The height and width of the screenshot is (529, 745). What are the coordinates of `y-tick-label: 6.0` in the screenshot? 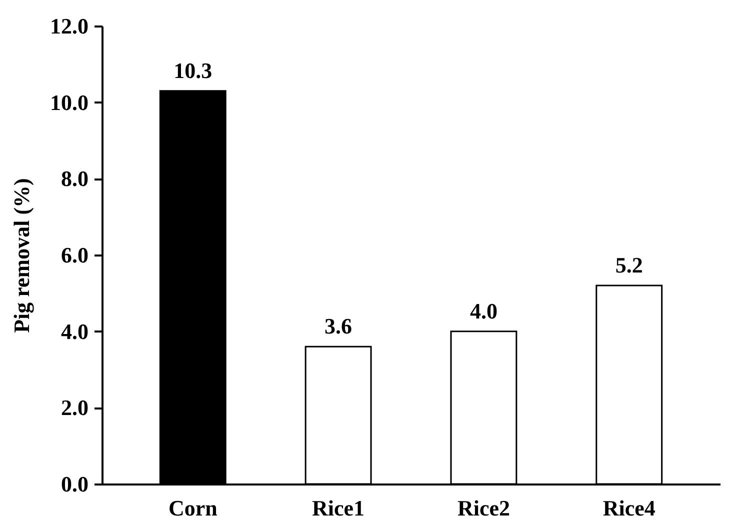 It's located at (74, 255).